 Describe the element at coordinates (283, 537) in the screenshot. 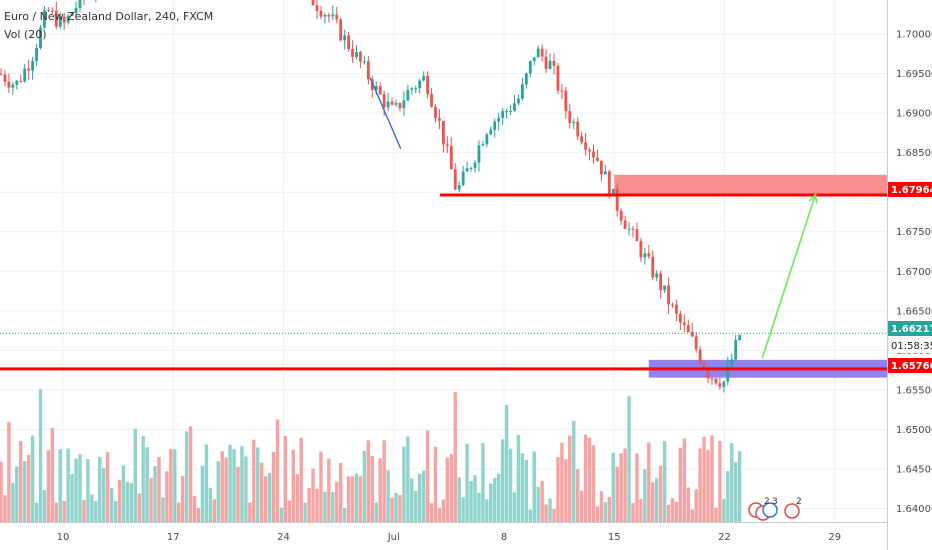

I see `x-tick-label: 24` at that location.